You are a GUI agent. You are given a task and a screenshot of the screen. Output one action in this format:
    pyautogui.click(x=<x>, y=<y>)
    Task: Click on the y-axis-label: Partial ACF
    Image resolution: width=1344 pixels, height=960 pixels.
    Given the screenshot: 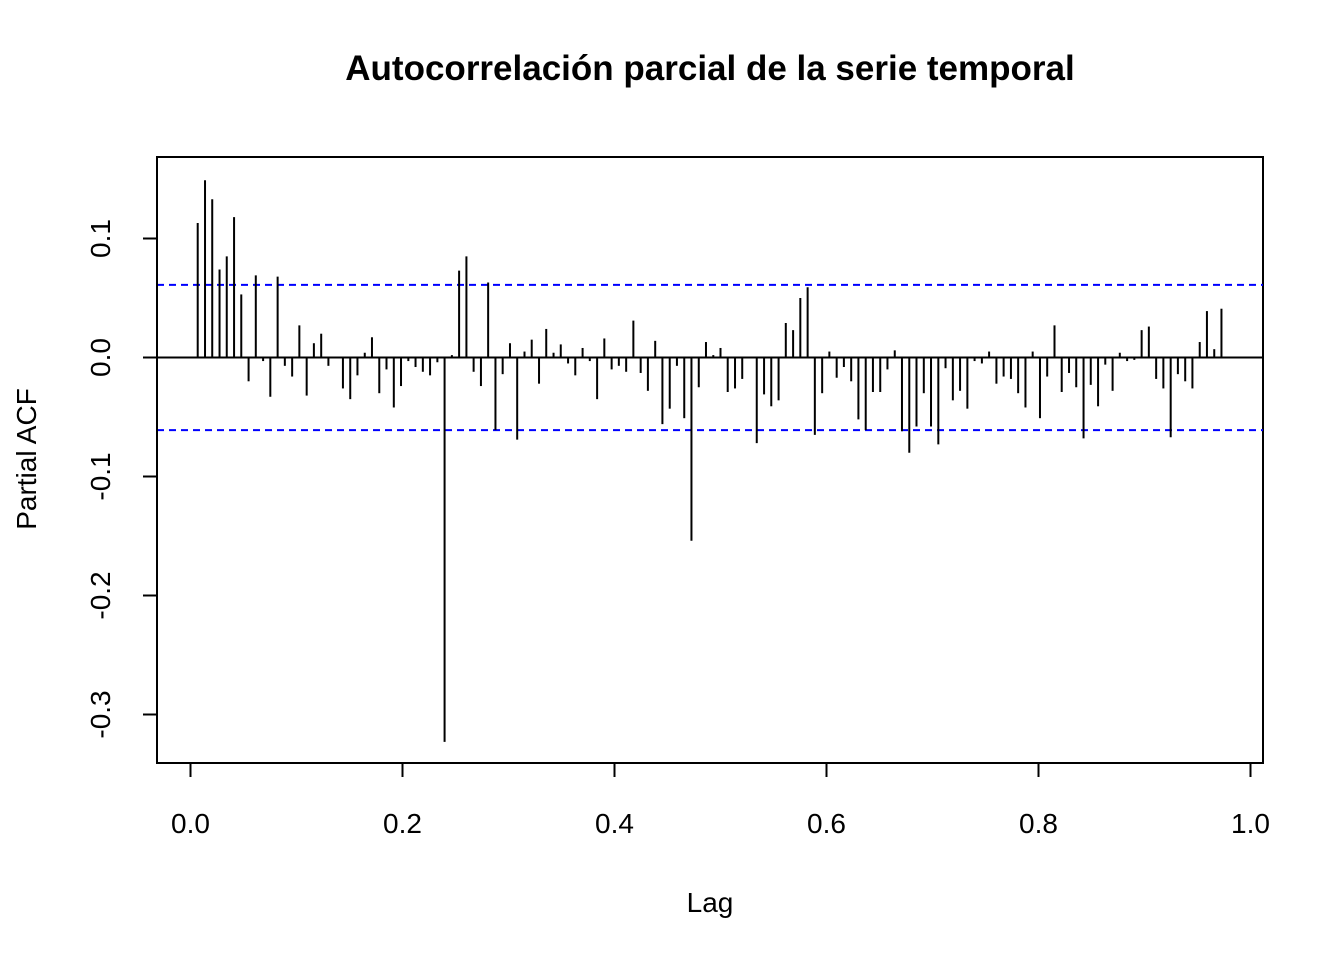 What is the action you would take?
    pyautogui.click(x=26, y=459)
    